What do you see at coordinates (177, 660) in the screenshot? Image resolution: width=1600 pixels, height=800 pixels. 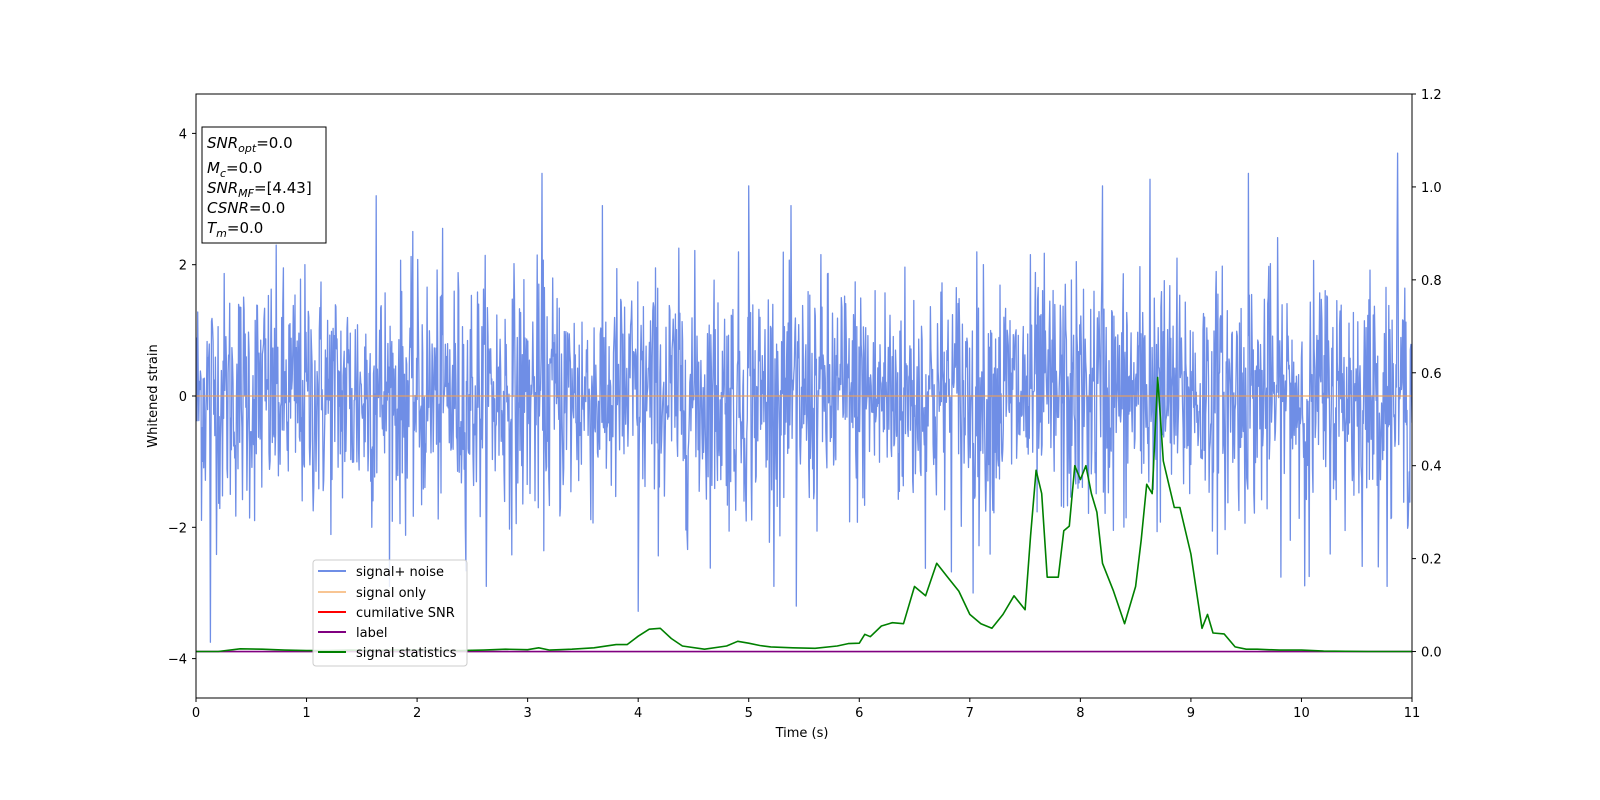 I see `y-left-tick-label: −4` at bounding box center [177, 660].